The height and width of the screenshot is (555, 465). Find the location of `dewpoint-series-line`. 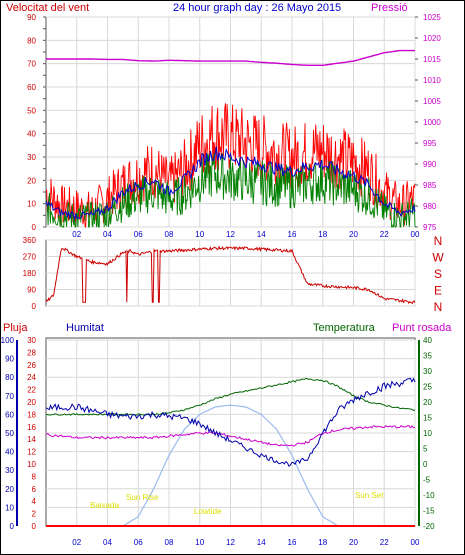

dewpoint-series-line is located at coordinates (230, 435).